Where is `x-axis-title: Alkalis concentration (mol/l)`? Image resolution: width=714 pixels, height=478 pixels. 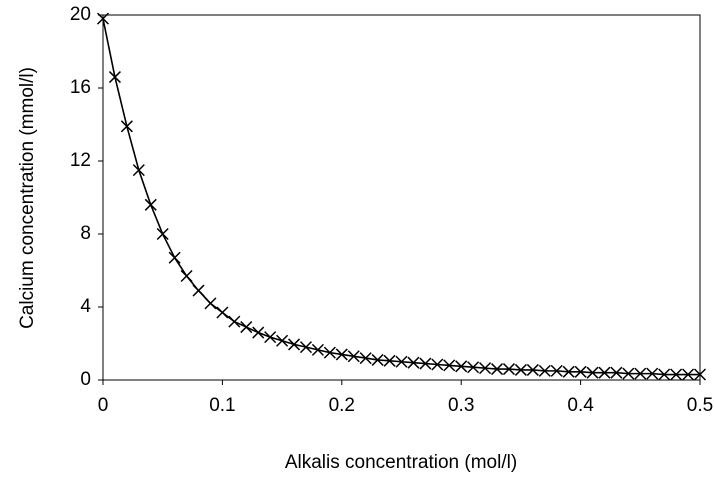 x-axis-title: Alkalis concentration (mol/l) is located at coordinates (401, 462).